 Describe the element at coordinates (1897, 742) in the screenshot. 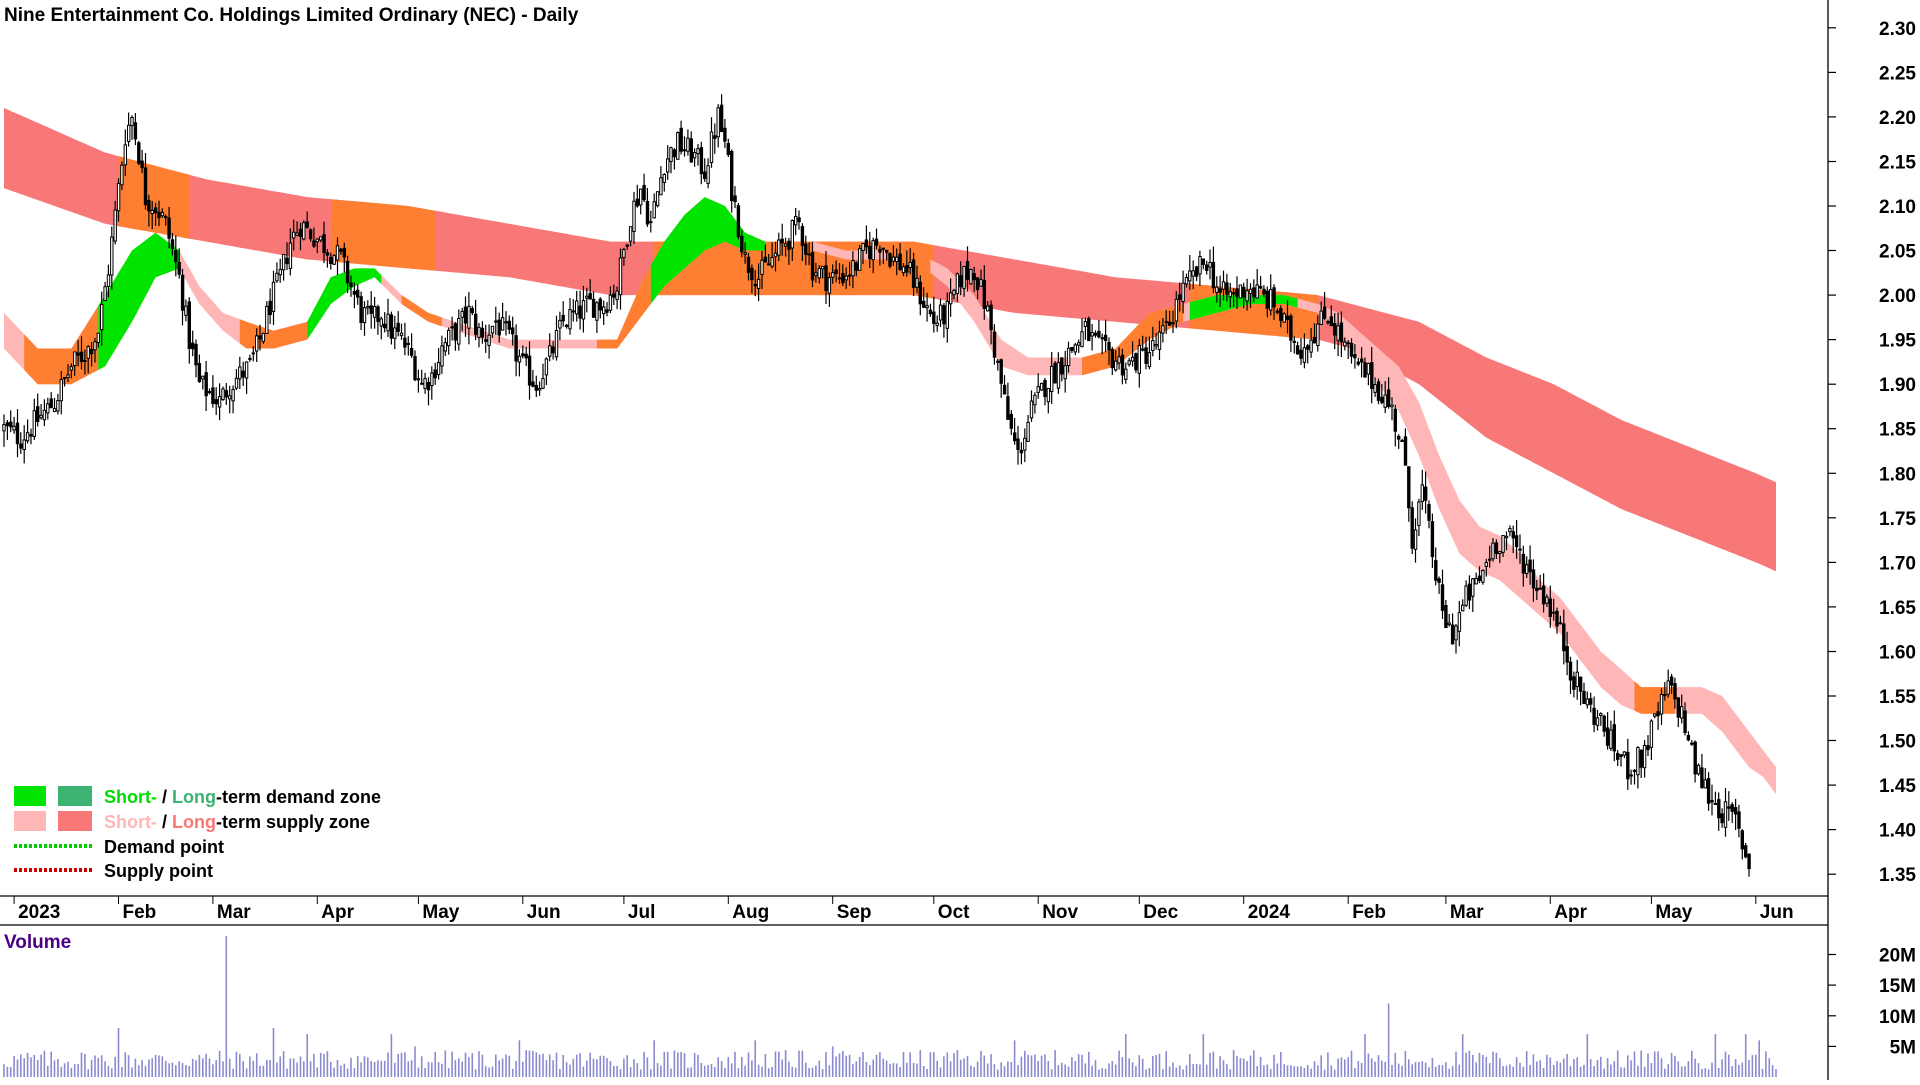

I see `price-tick-label: 1.50` at that location.